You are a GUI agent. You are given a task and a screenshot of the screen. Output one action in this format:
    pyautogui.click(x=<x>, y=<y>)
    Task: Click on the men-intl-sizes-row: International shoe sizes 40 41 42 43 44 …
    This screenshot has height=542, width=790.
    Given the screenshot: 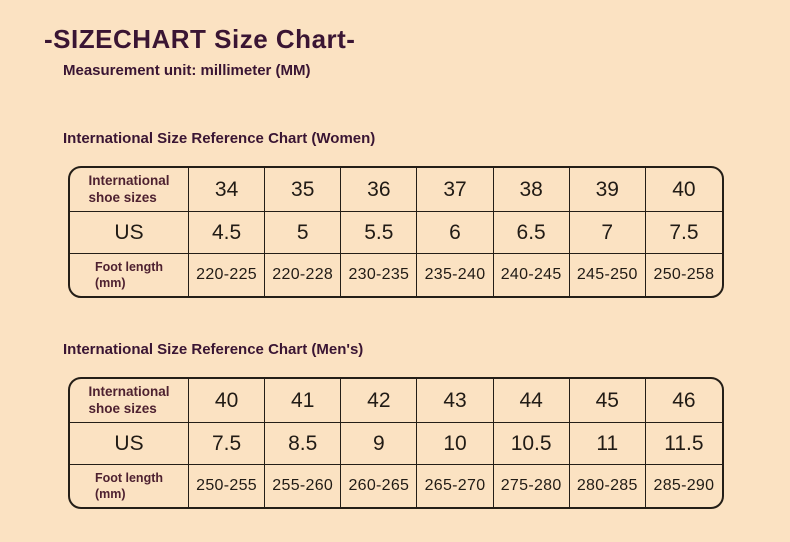 What is the action you would take?
    pyautogui.click(x=396, y=401)
    